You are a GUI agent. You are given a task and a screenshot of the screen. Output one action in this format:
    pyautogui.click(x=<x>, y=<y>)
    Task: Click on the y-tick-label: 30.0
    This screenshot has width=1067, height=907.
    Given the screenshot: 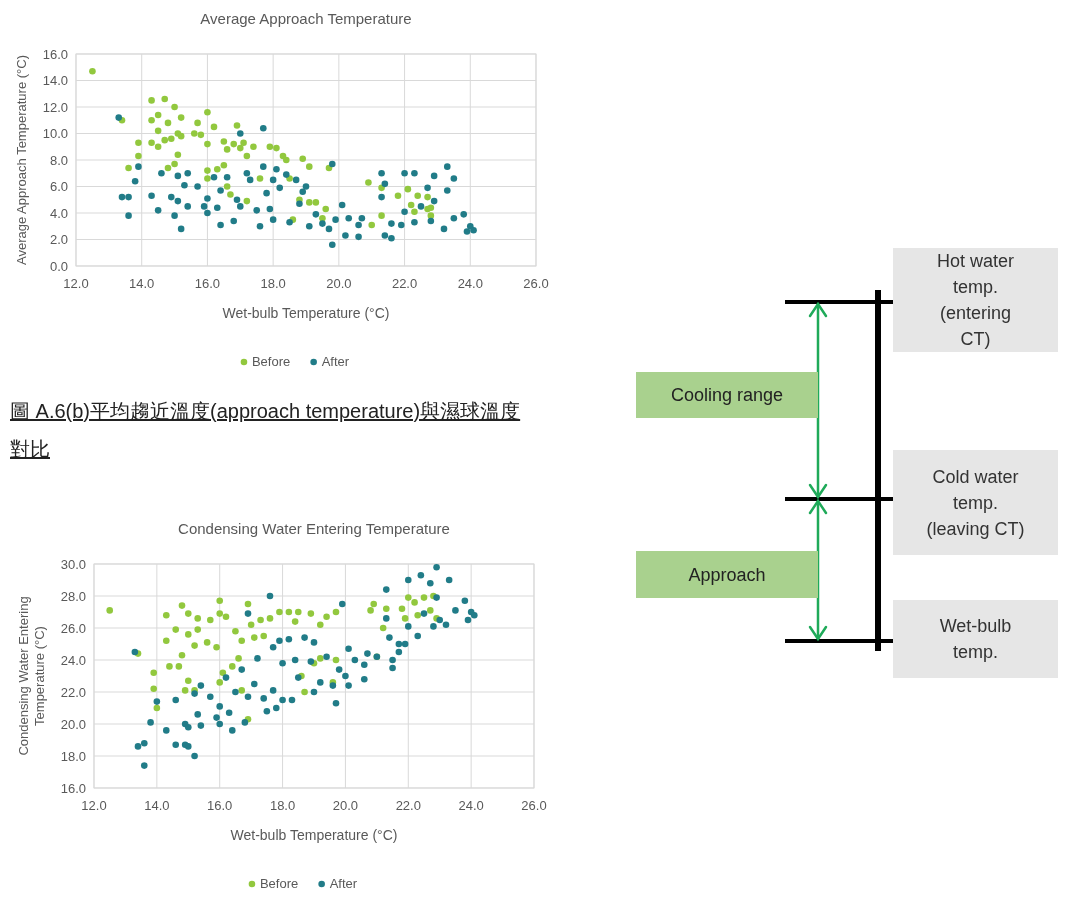 What is the action you would take?
    pyautogui.click(x=73, y=564)
    